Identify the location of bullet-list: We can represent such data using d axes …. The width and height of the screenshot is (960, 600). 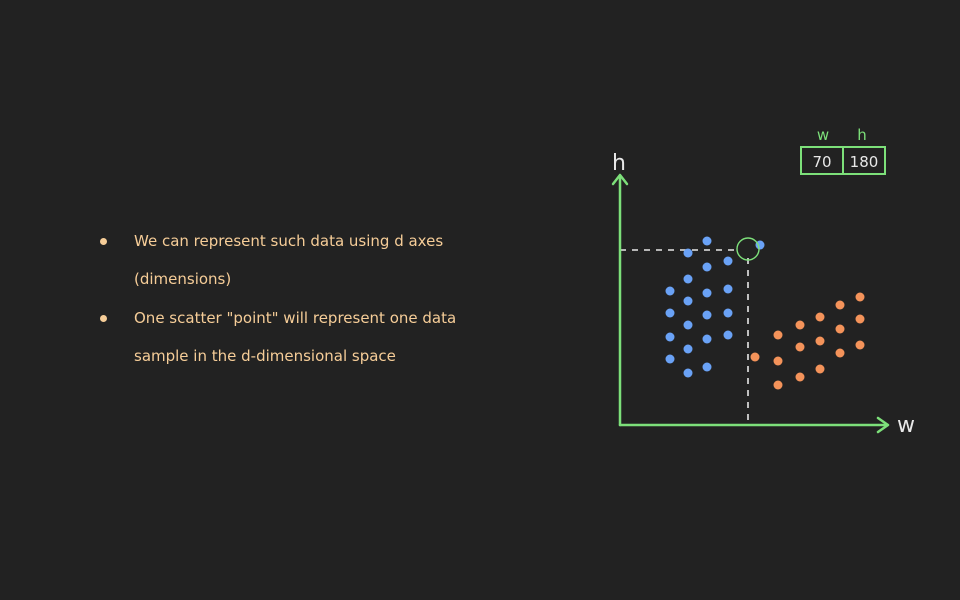
(296, 299).